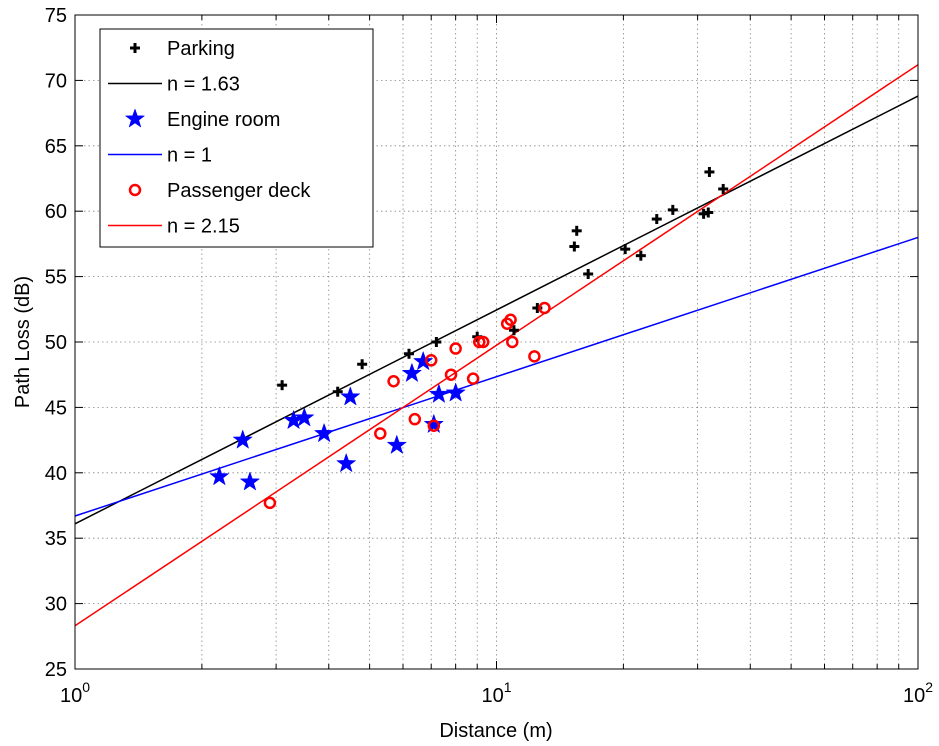 The height and width of the screenshot is (746, 939). I want to click on legend-entry: n = 2.15, so click(174, 227).